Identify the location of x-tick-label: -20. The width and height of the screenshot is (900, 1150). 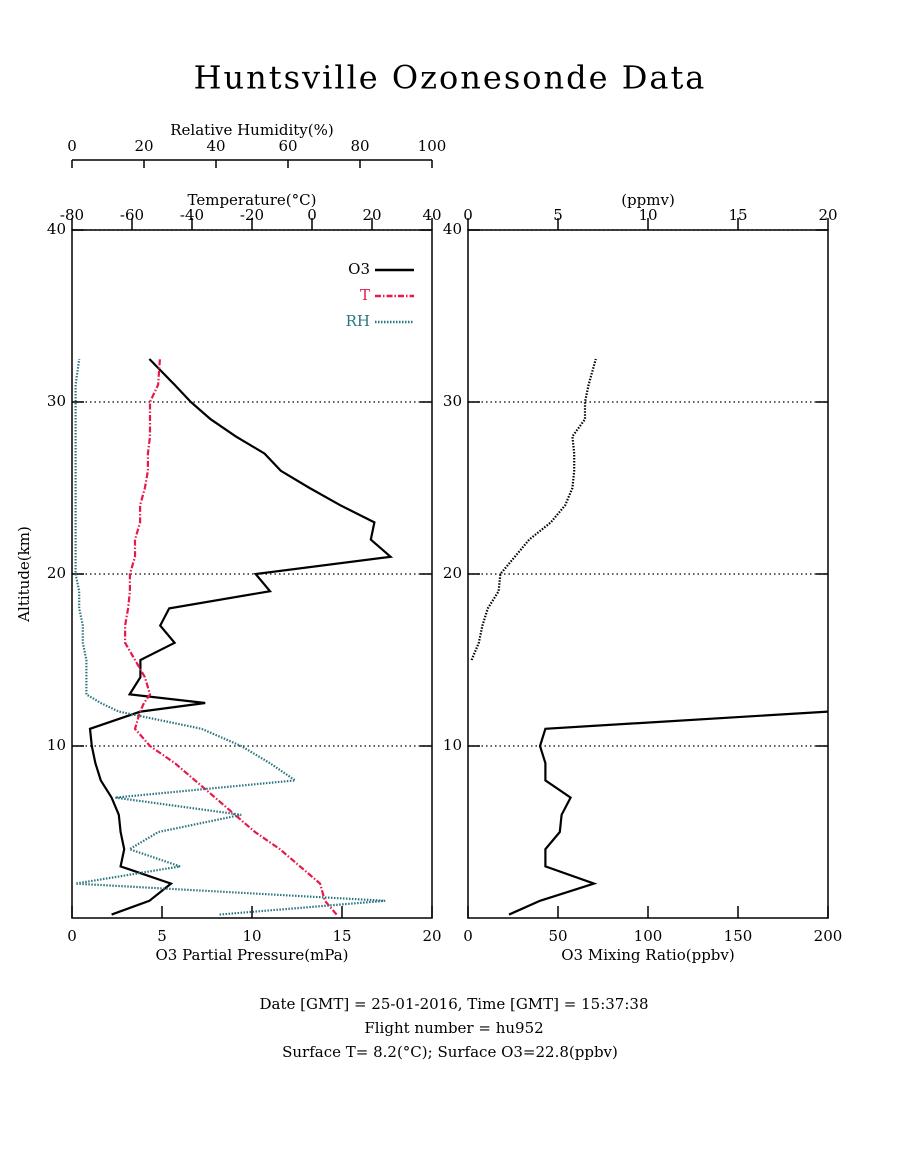
(252, 215).